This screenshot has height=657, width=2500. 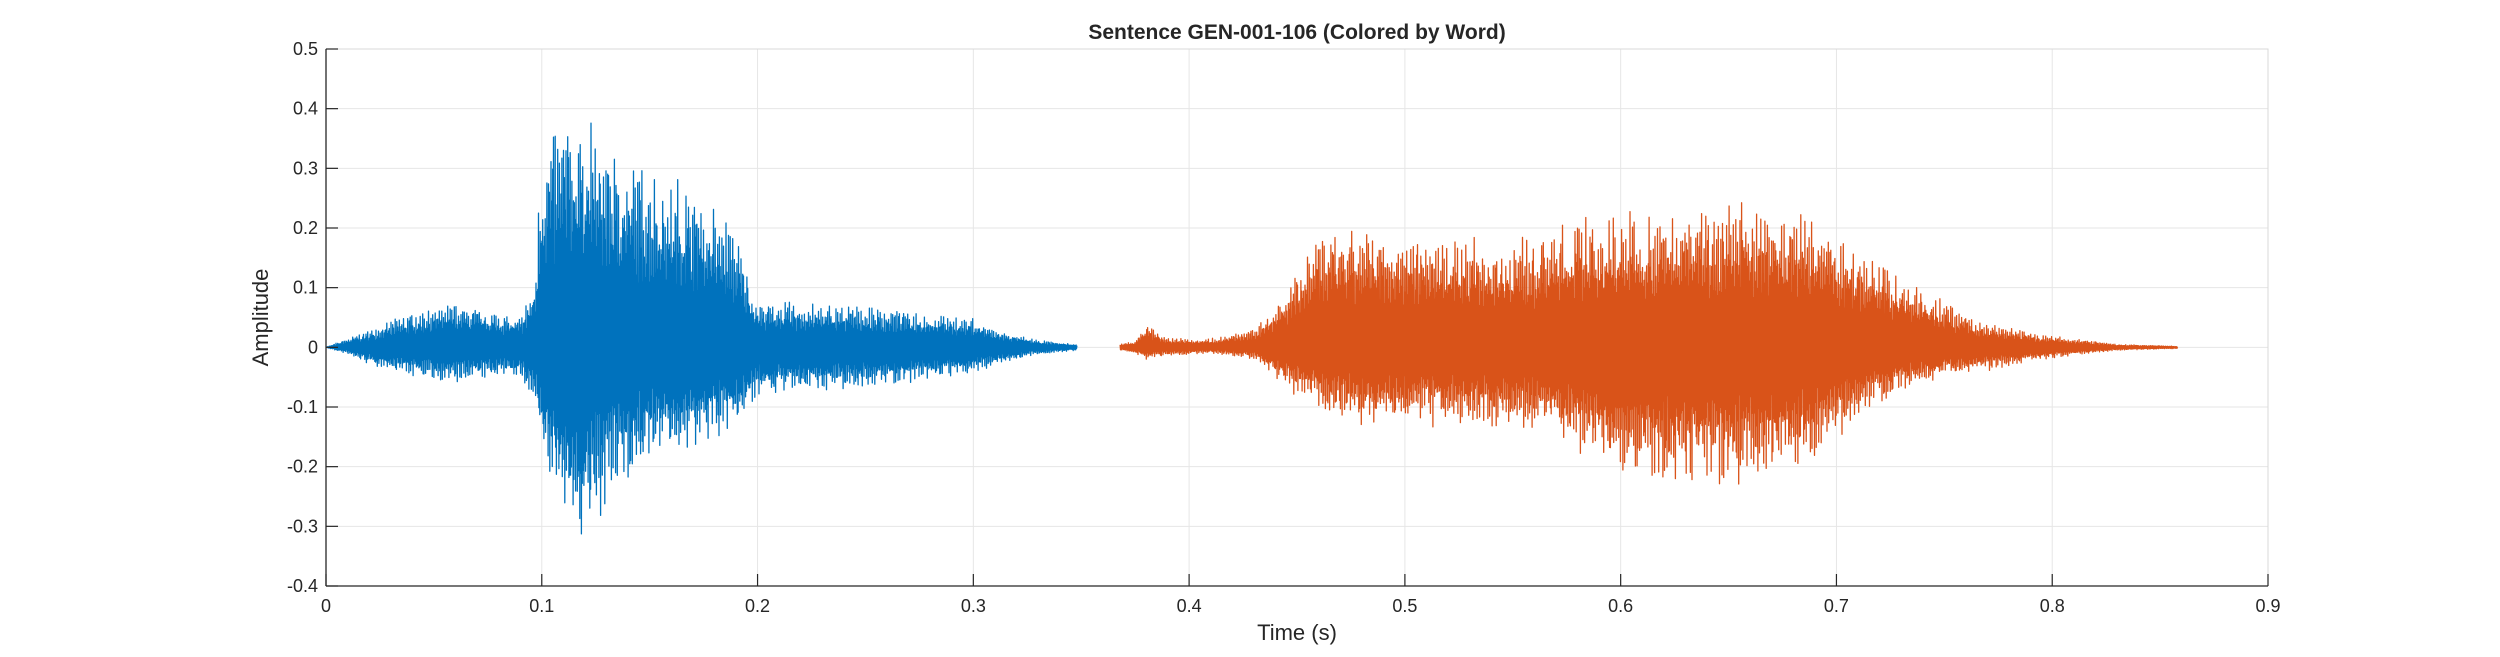 I want to click on x-tick-label: 0.3, so click(x=973, y=606).